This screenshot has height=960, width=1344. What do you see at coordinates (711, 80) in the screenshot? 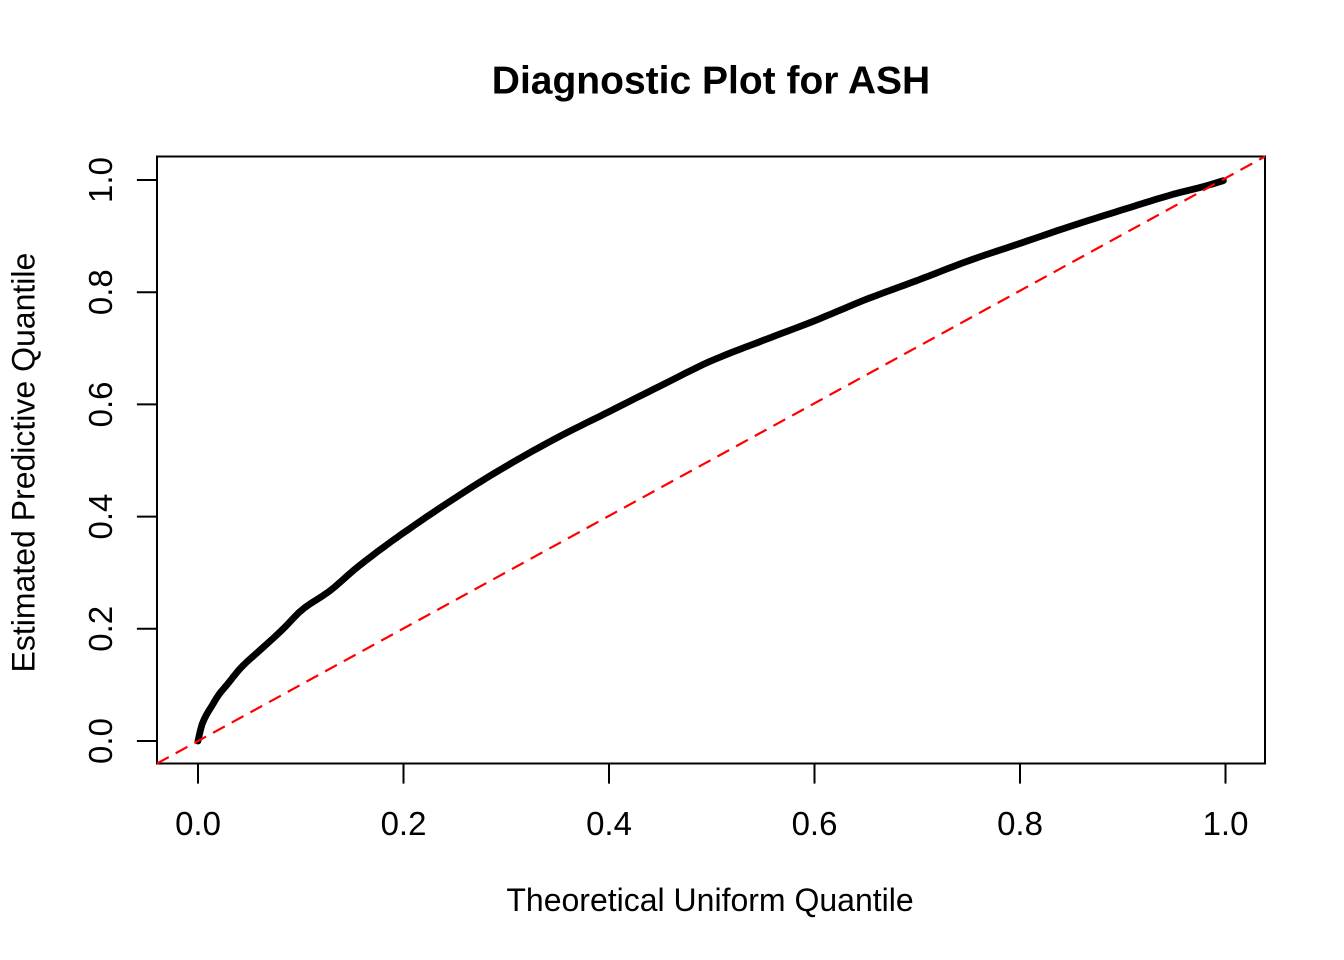
I see `svg-text: Diagnostic Plot for ASH` at bounding box center [711, 80].